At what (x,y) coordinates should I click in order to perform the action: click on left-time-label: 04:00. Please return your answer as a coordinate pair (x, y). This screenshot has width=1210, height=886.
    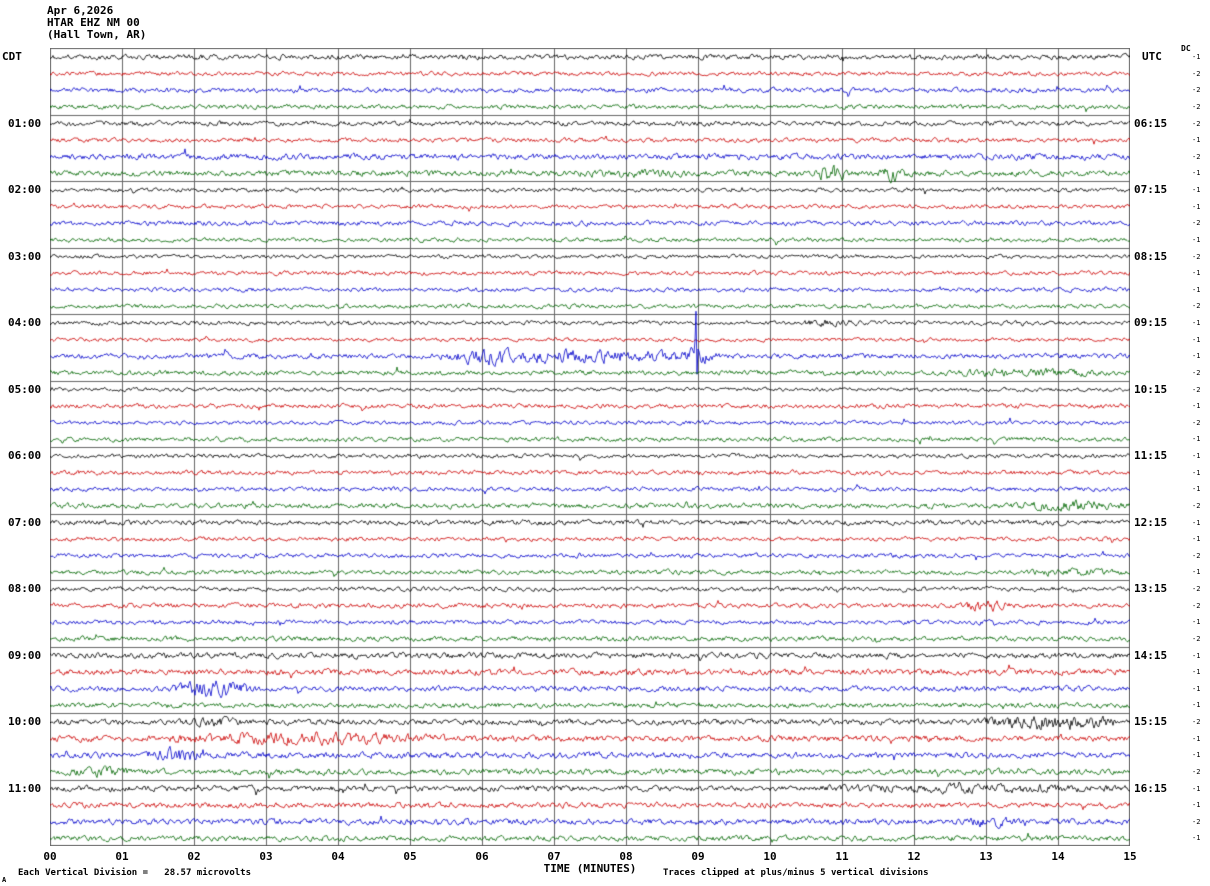
    Looking at the image, I should click on (25, 322).